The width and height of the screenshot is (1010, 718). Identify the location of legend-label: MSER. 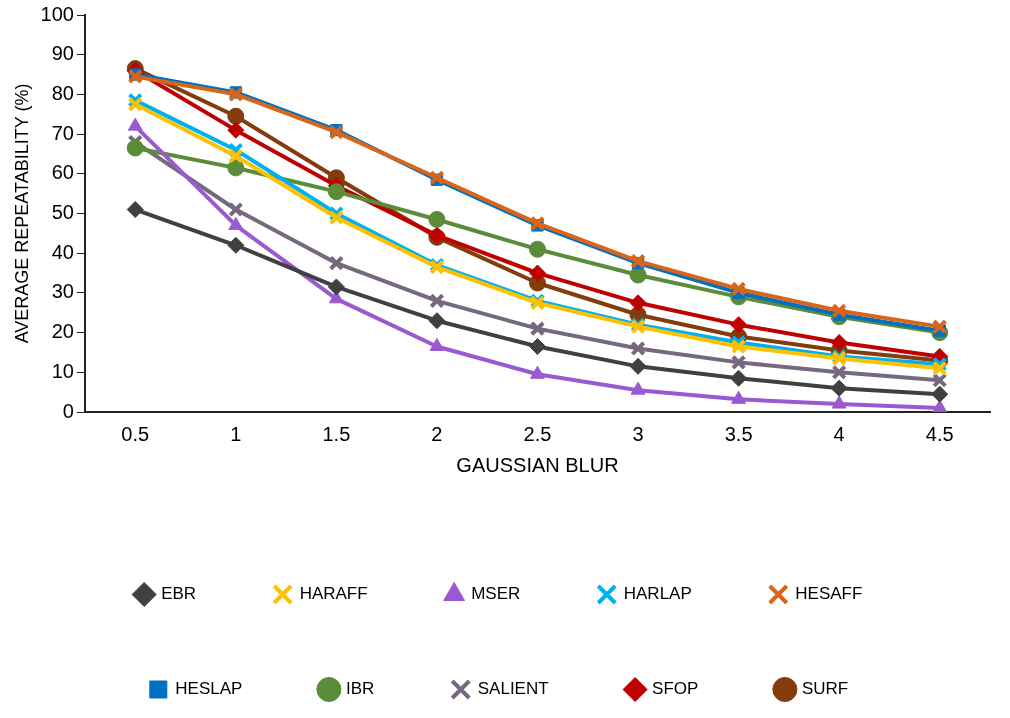
(496, 594).